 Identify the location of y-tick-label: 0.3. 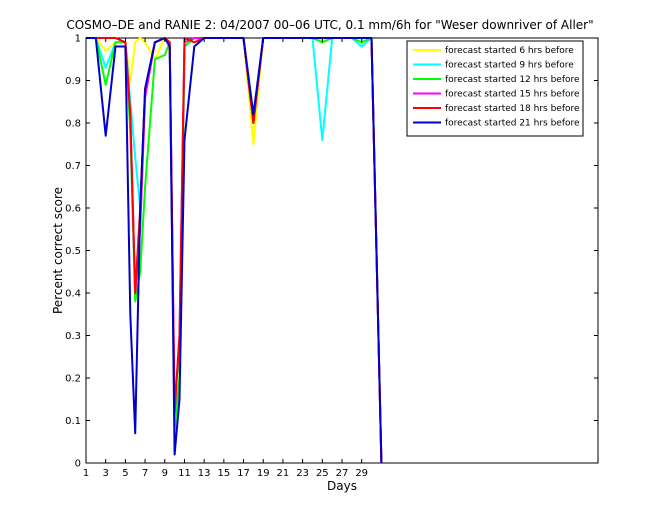
(73, 336).